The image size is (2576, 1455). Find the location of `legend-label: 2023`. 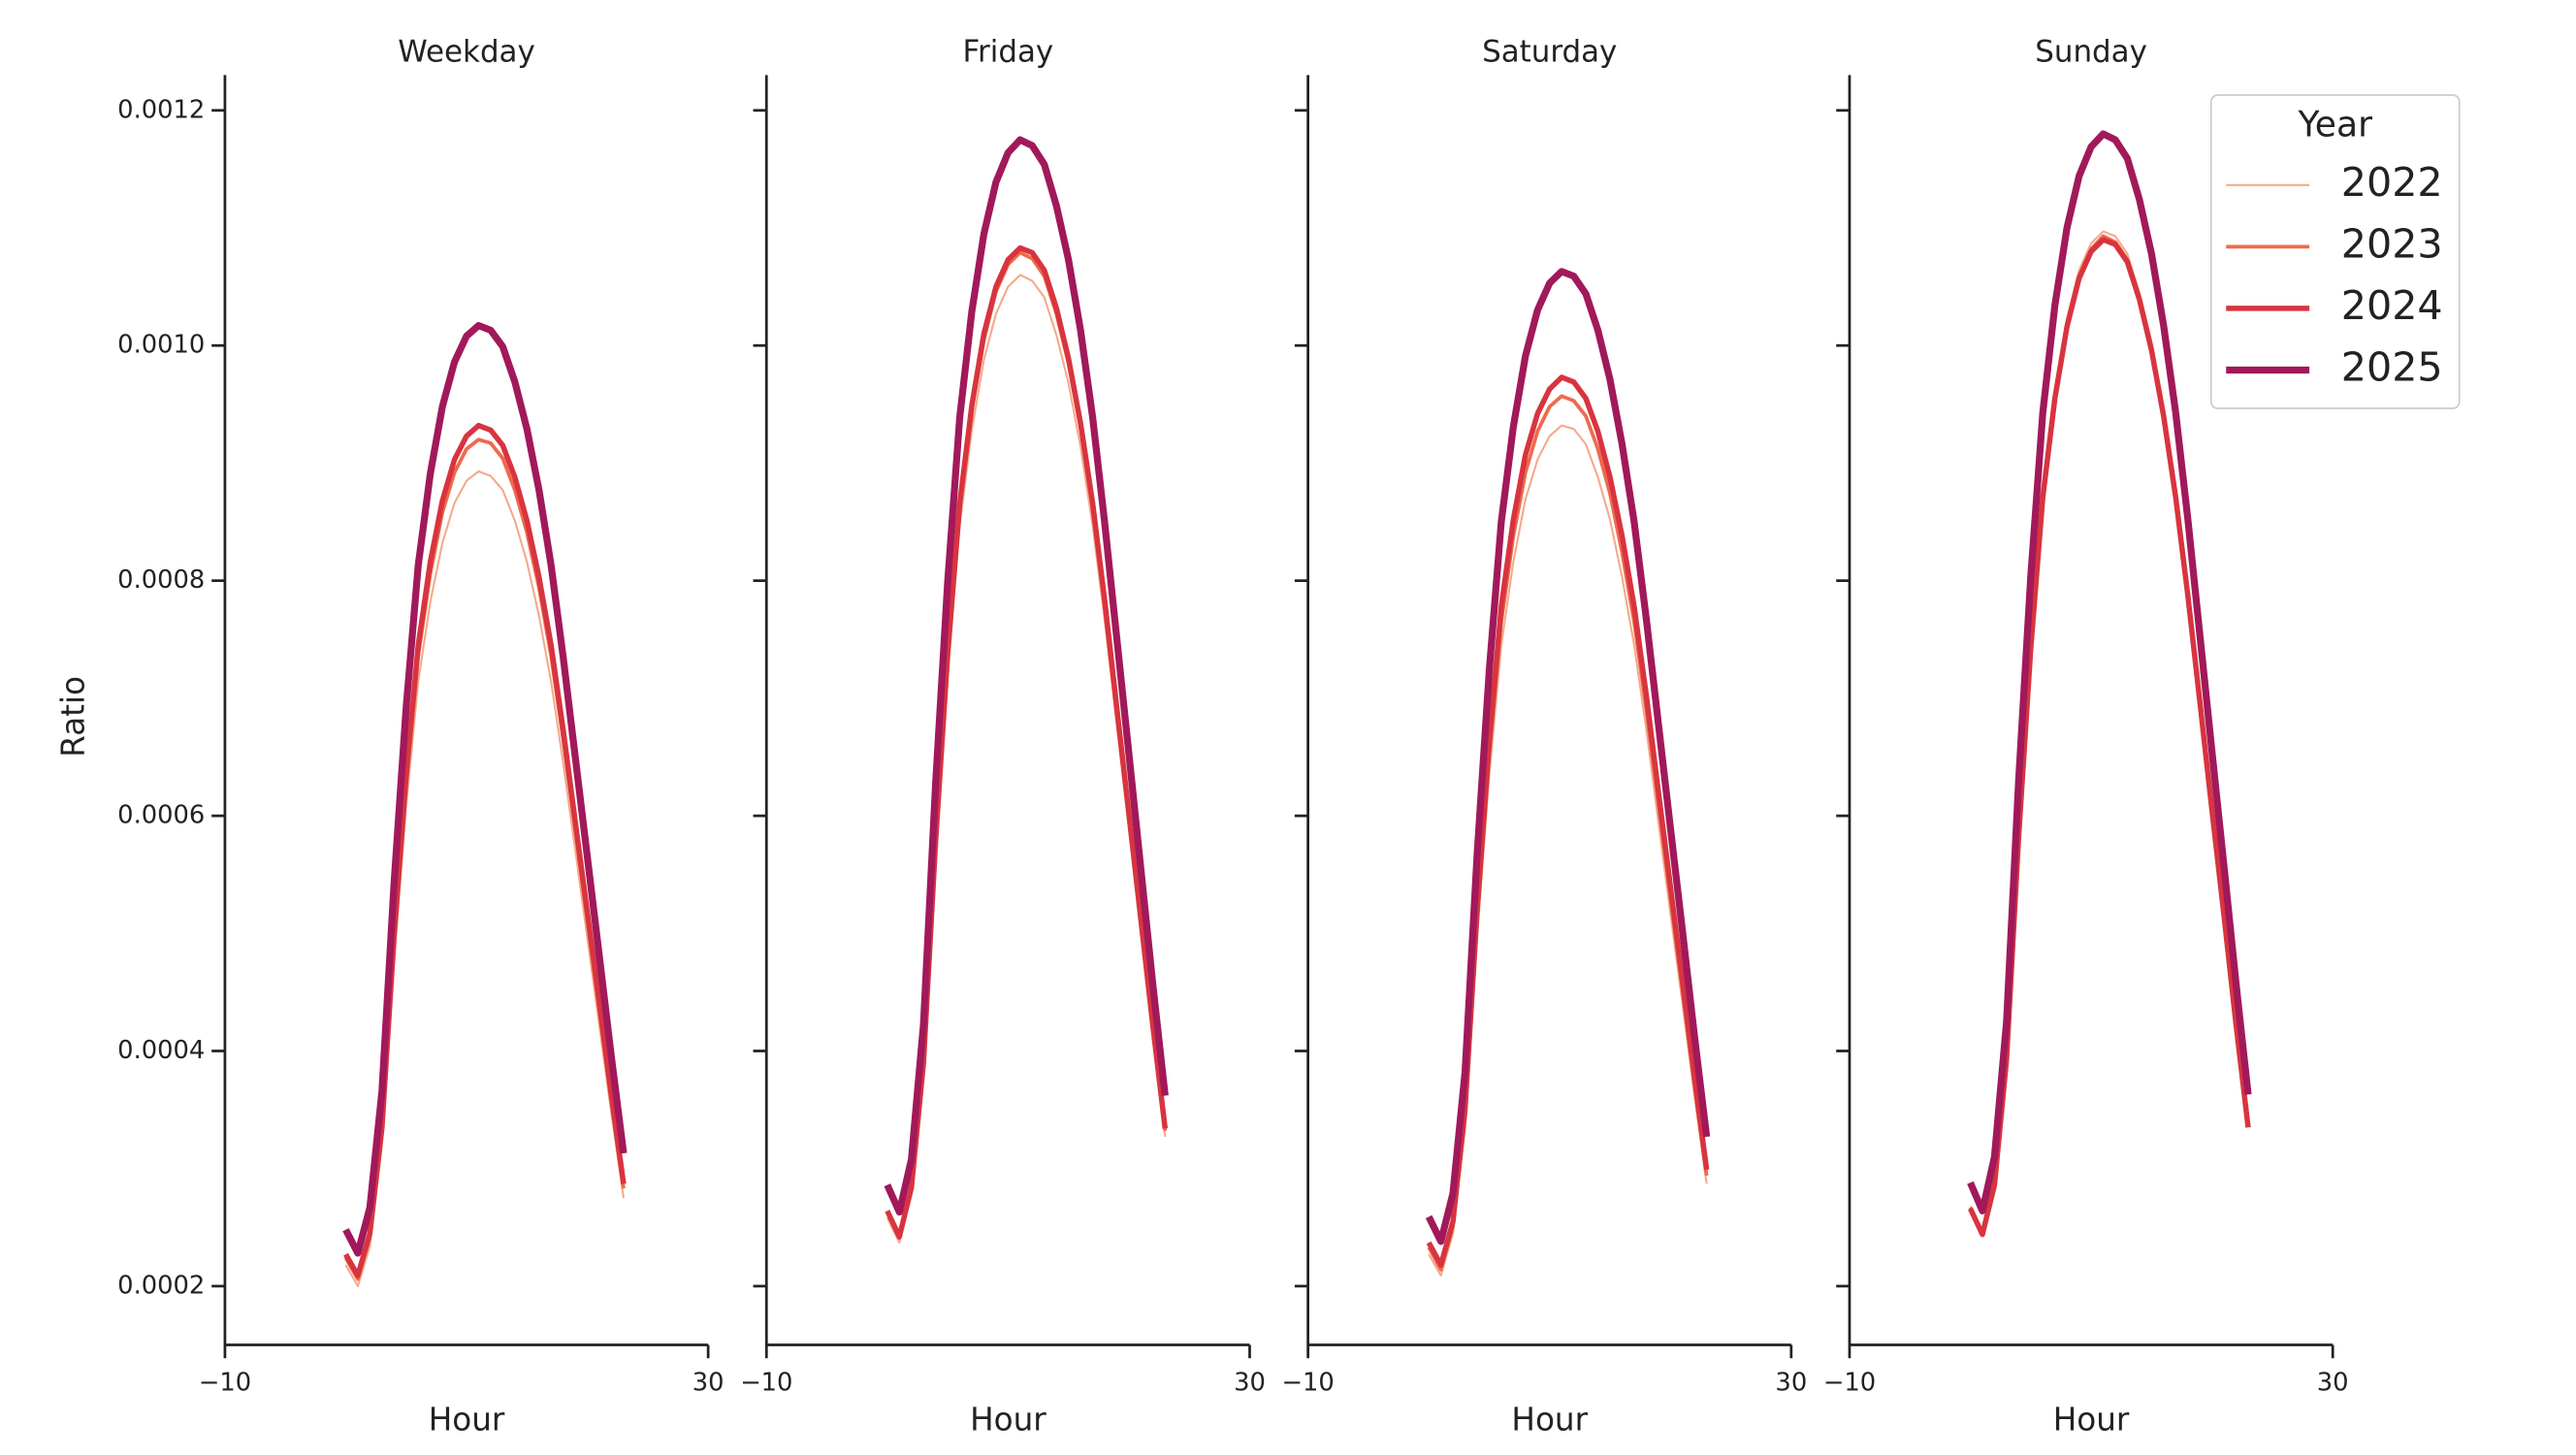

legend-label: 2023 is located at coordinates (2392, 243).